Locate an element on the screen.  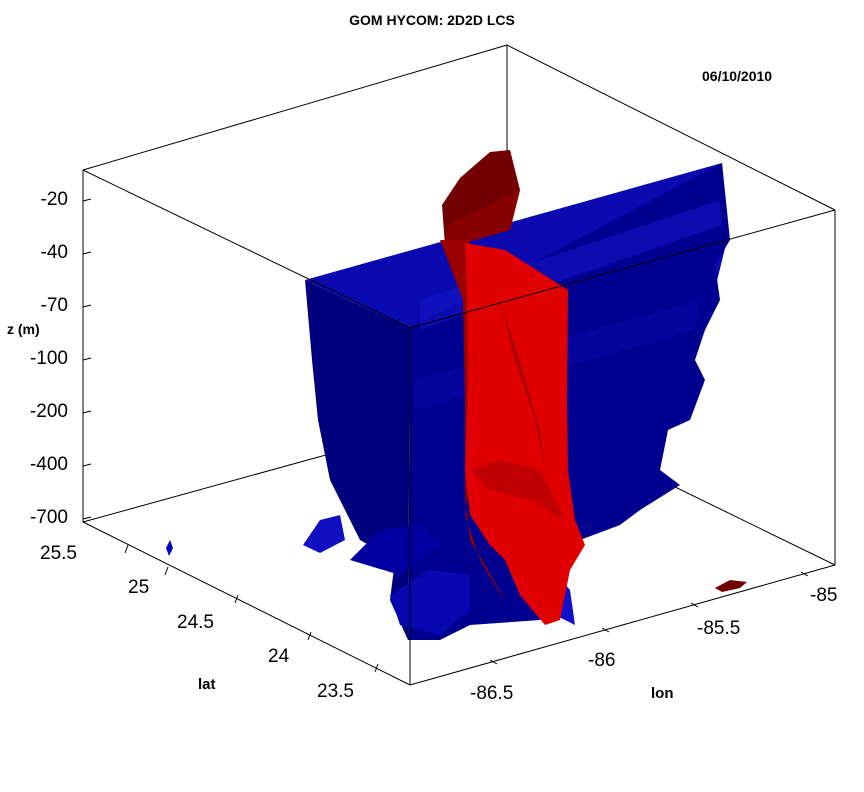
z-tick-label: -70 is located at coordinates (54, 305).